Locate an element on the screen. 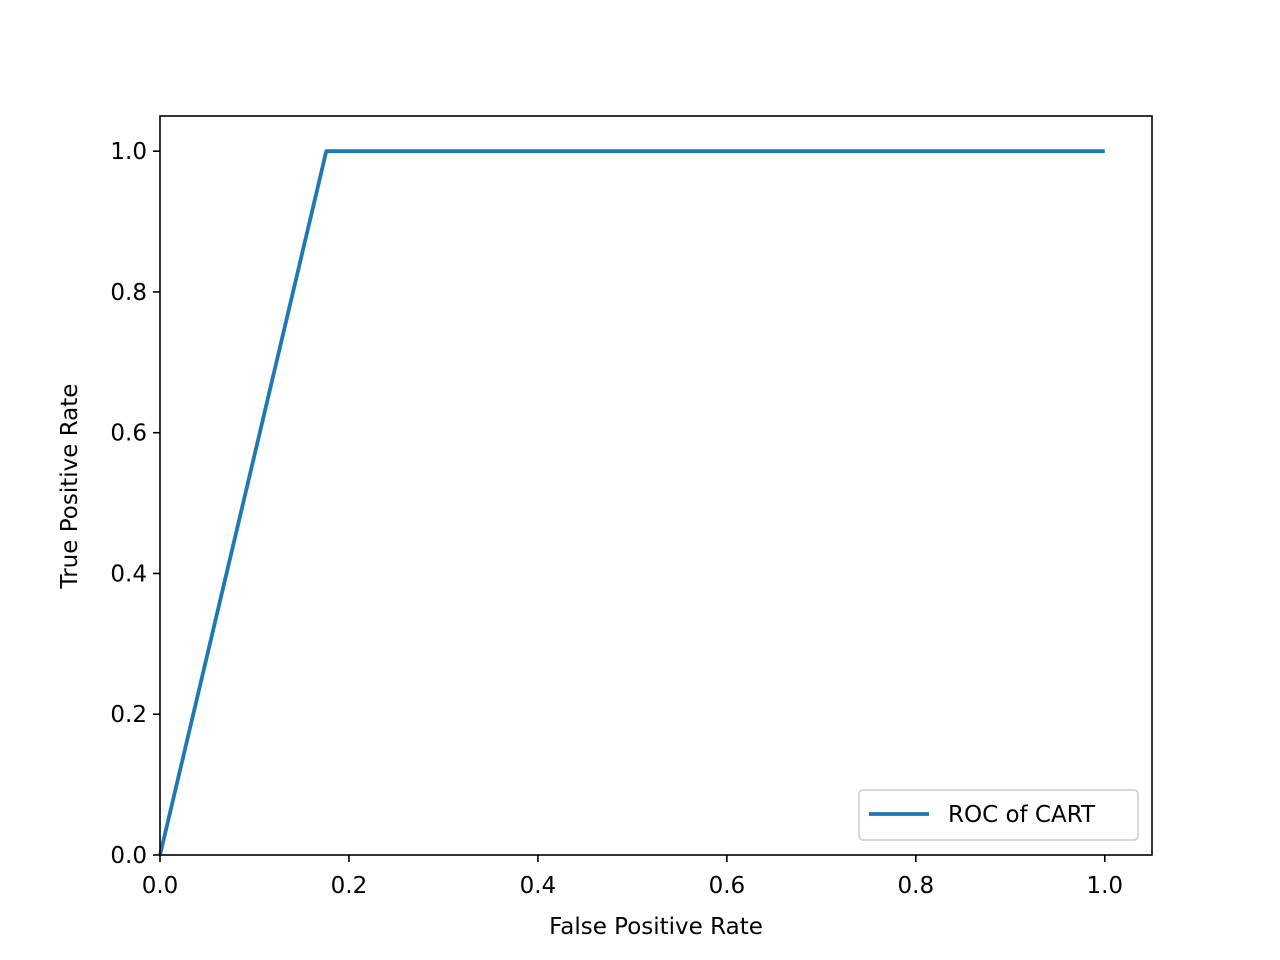  y-tick-label: 1.0 is located at coordinates (128, 152).